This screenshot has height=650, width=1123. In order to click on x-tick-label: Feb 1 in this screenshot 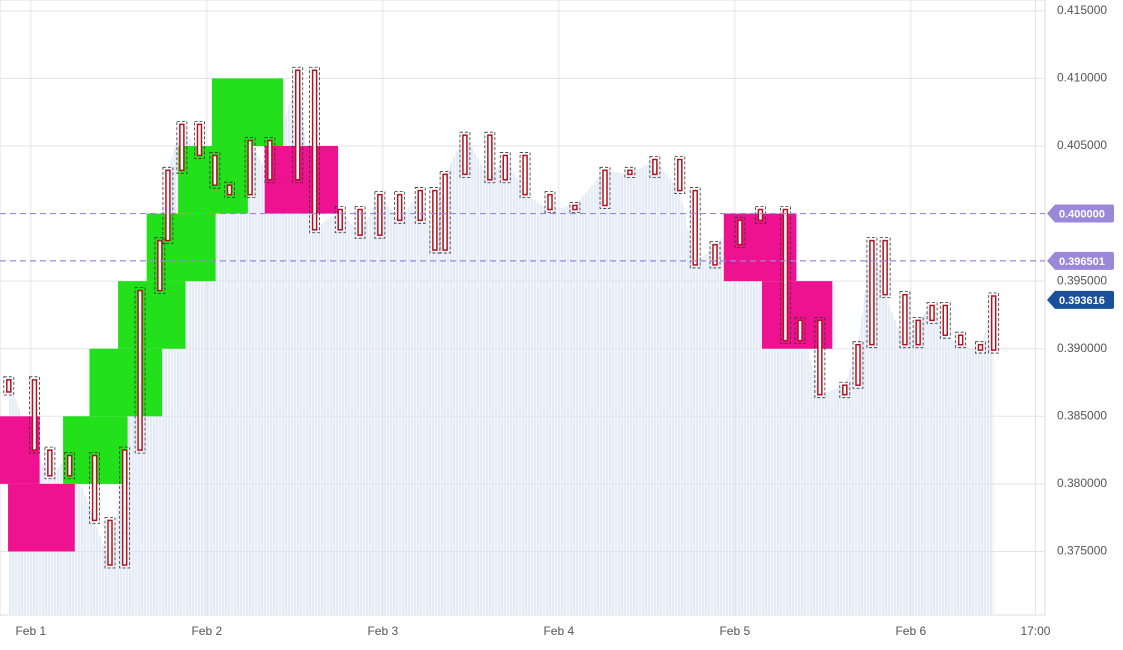, I will do `click(30, 631)`.